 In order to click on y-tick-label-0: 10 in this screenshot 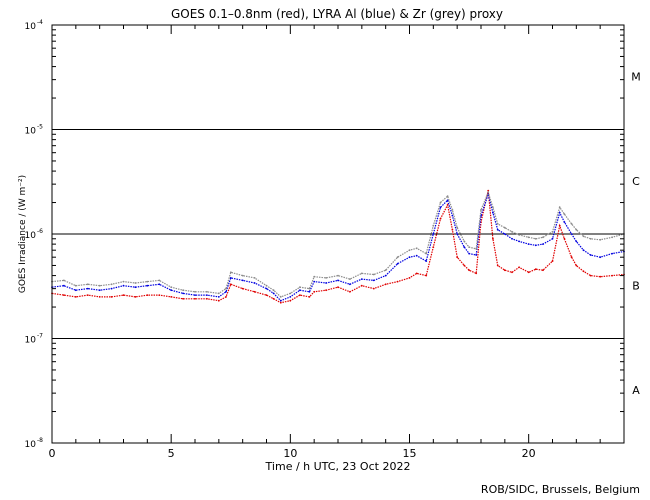, I will do `click(31, 445)`.